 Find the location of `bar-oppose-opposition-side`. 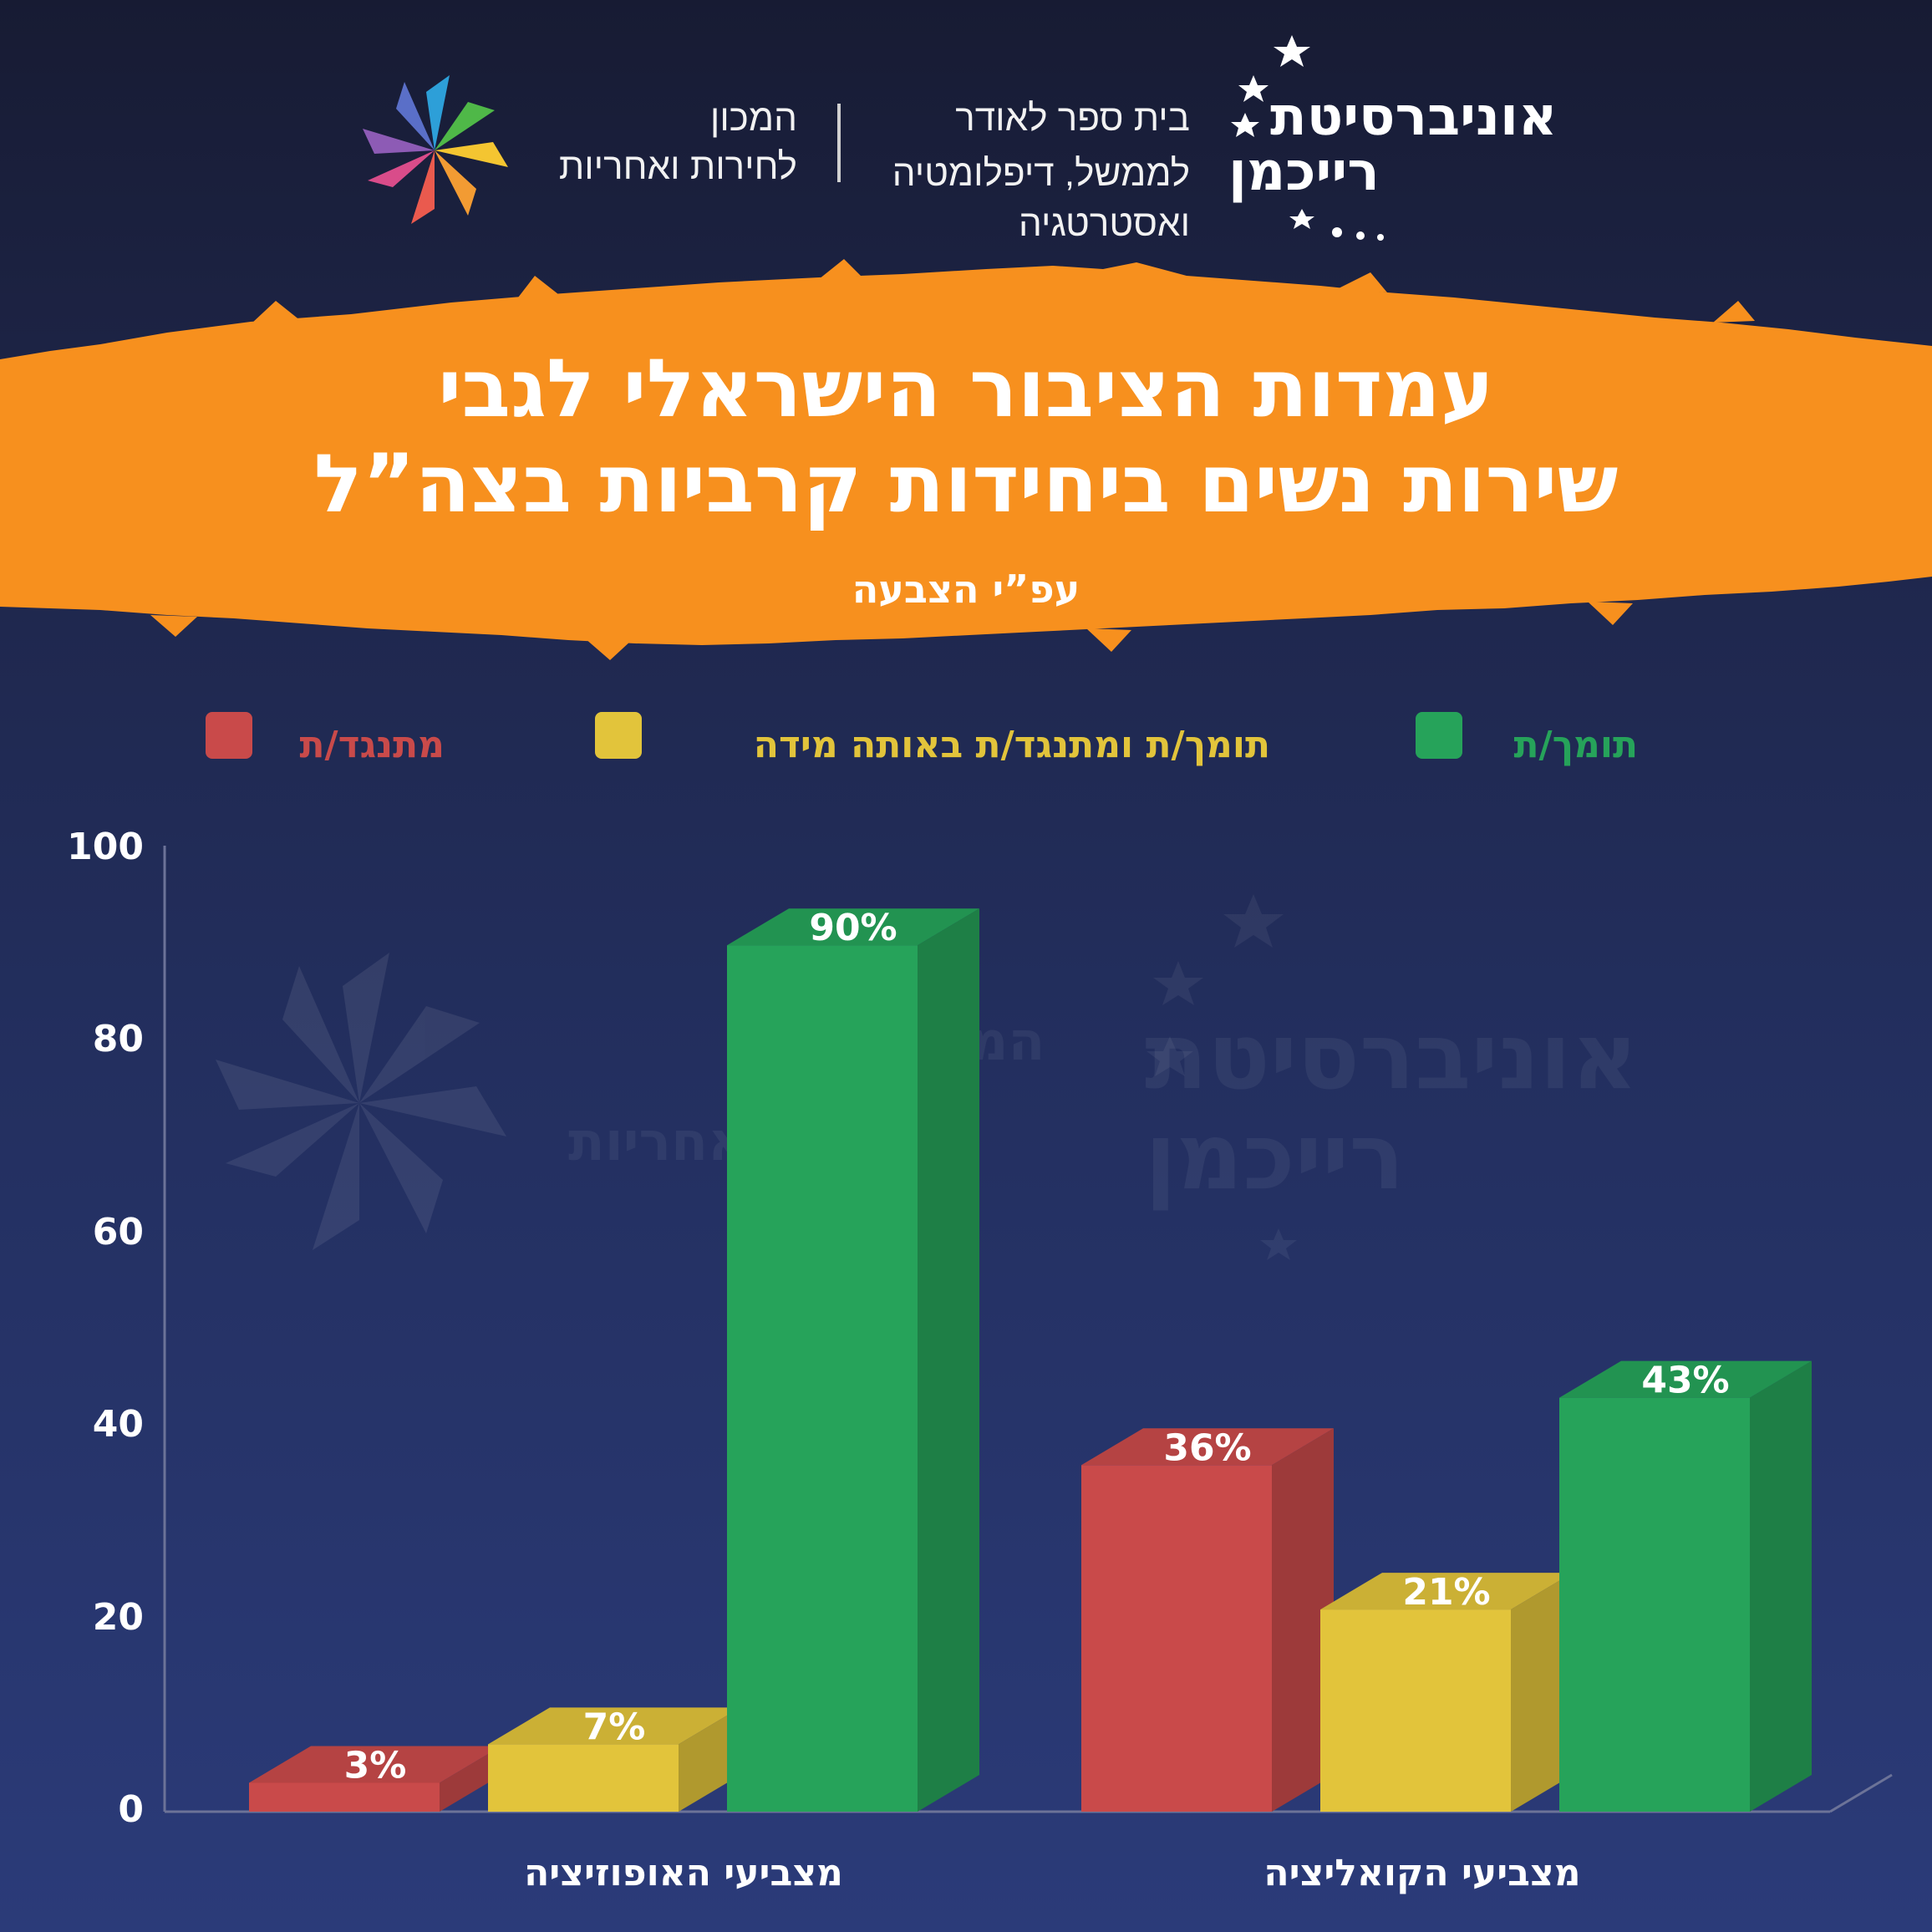

bar-oppose-opposition-side is located at coordinates (470, 1779).